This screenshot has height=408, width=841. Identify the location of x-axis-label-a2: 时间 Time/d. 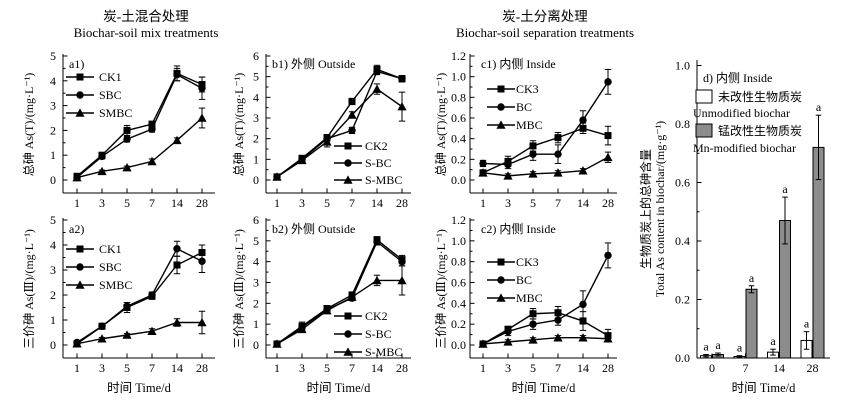
(139, 388).